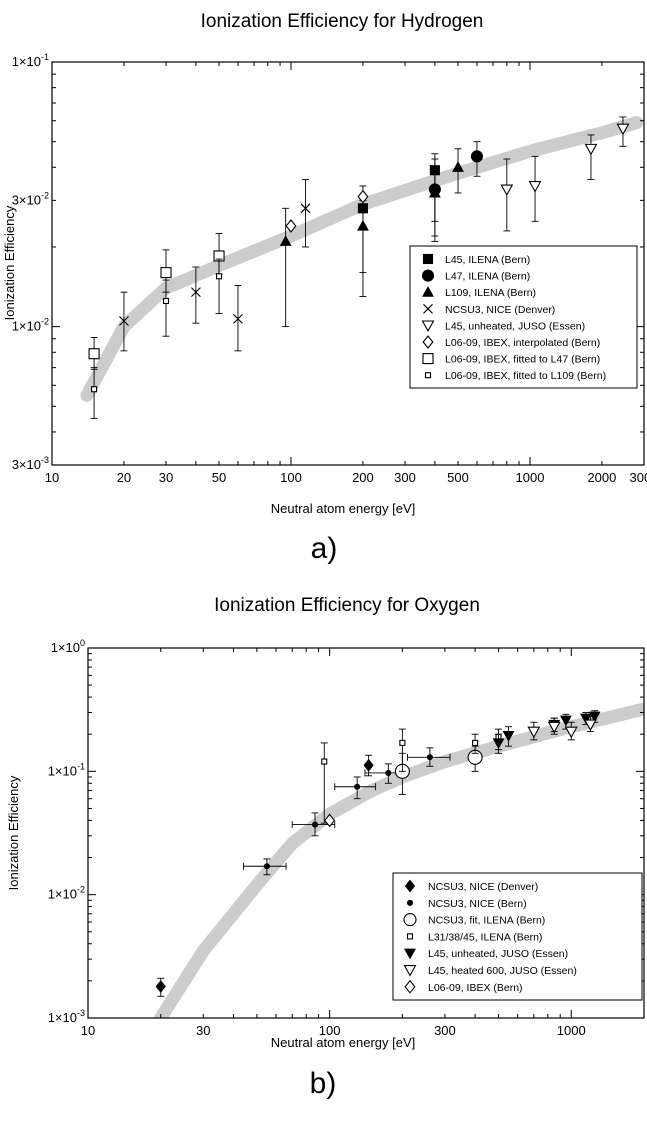 The image size is (647, 1123). What do you see at coordinates (66, 1016) in the screenshot?
I see `y-tick-label: 1×10⁻³` at bounding box center [66, 1016].